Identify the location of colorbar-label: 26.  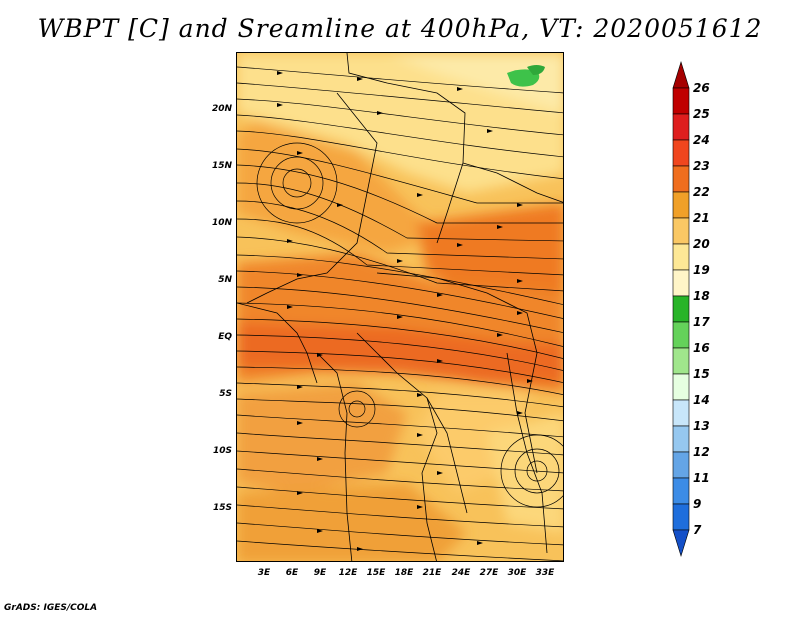
(701, 88).